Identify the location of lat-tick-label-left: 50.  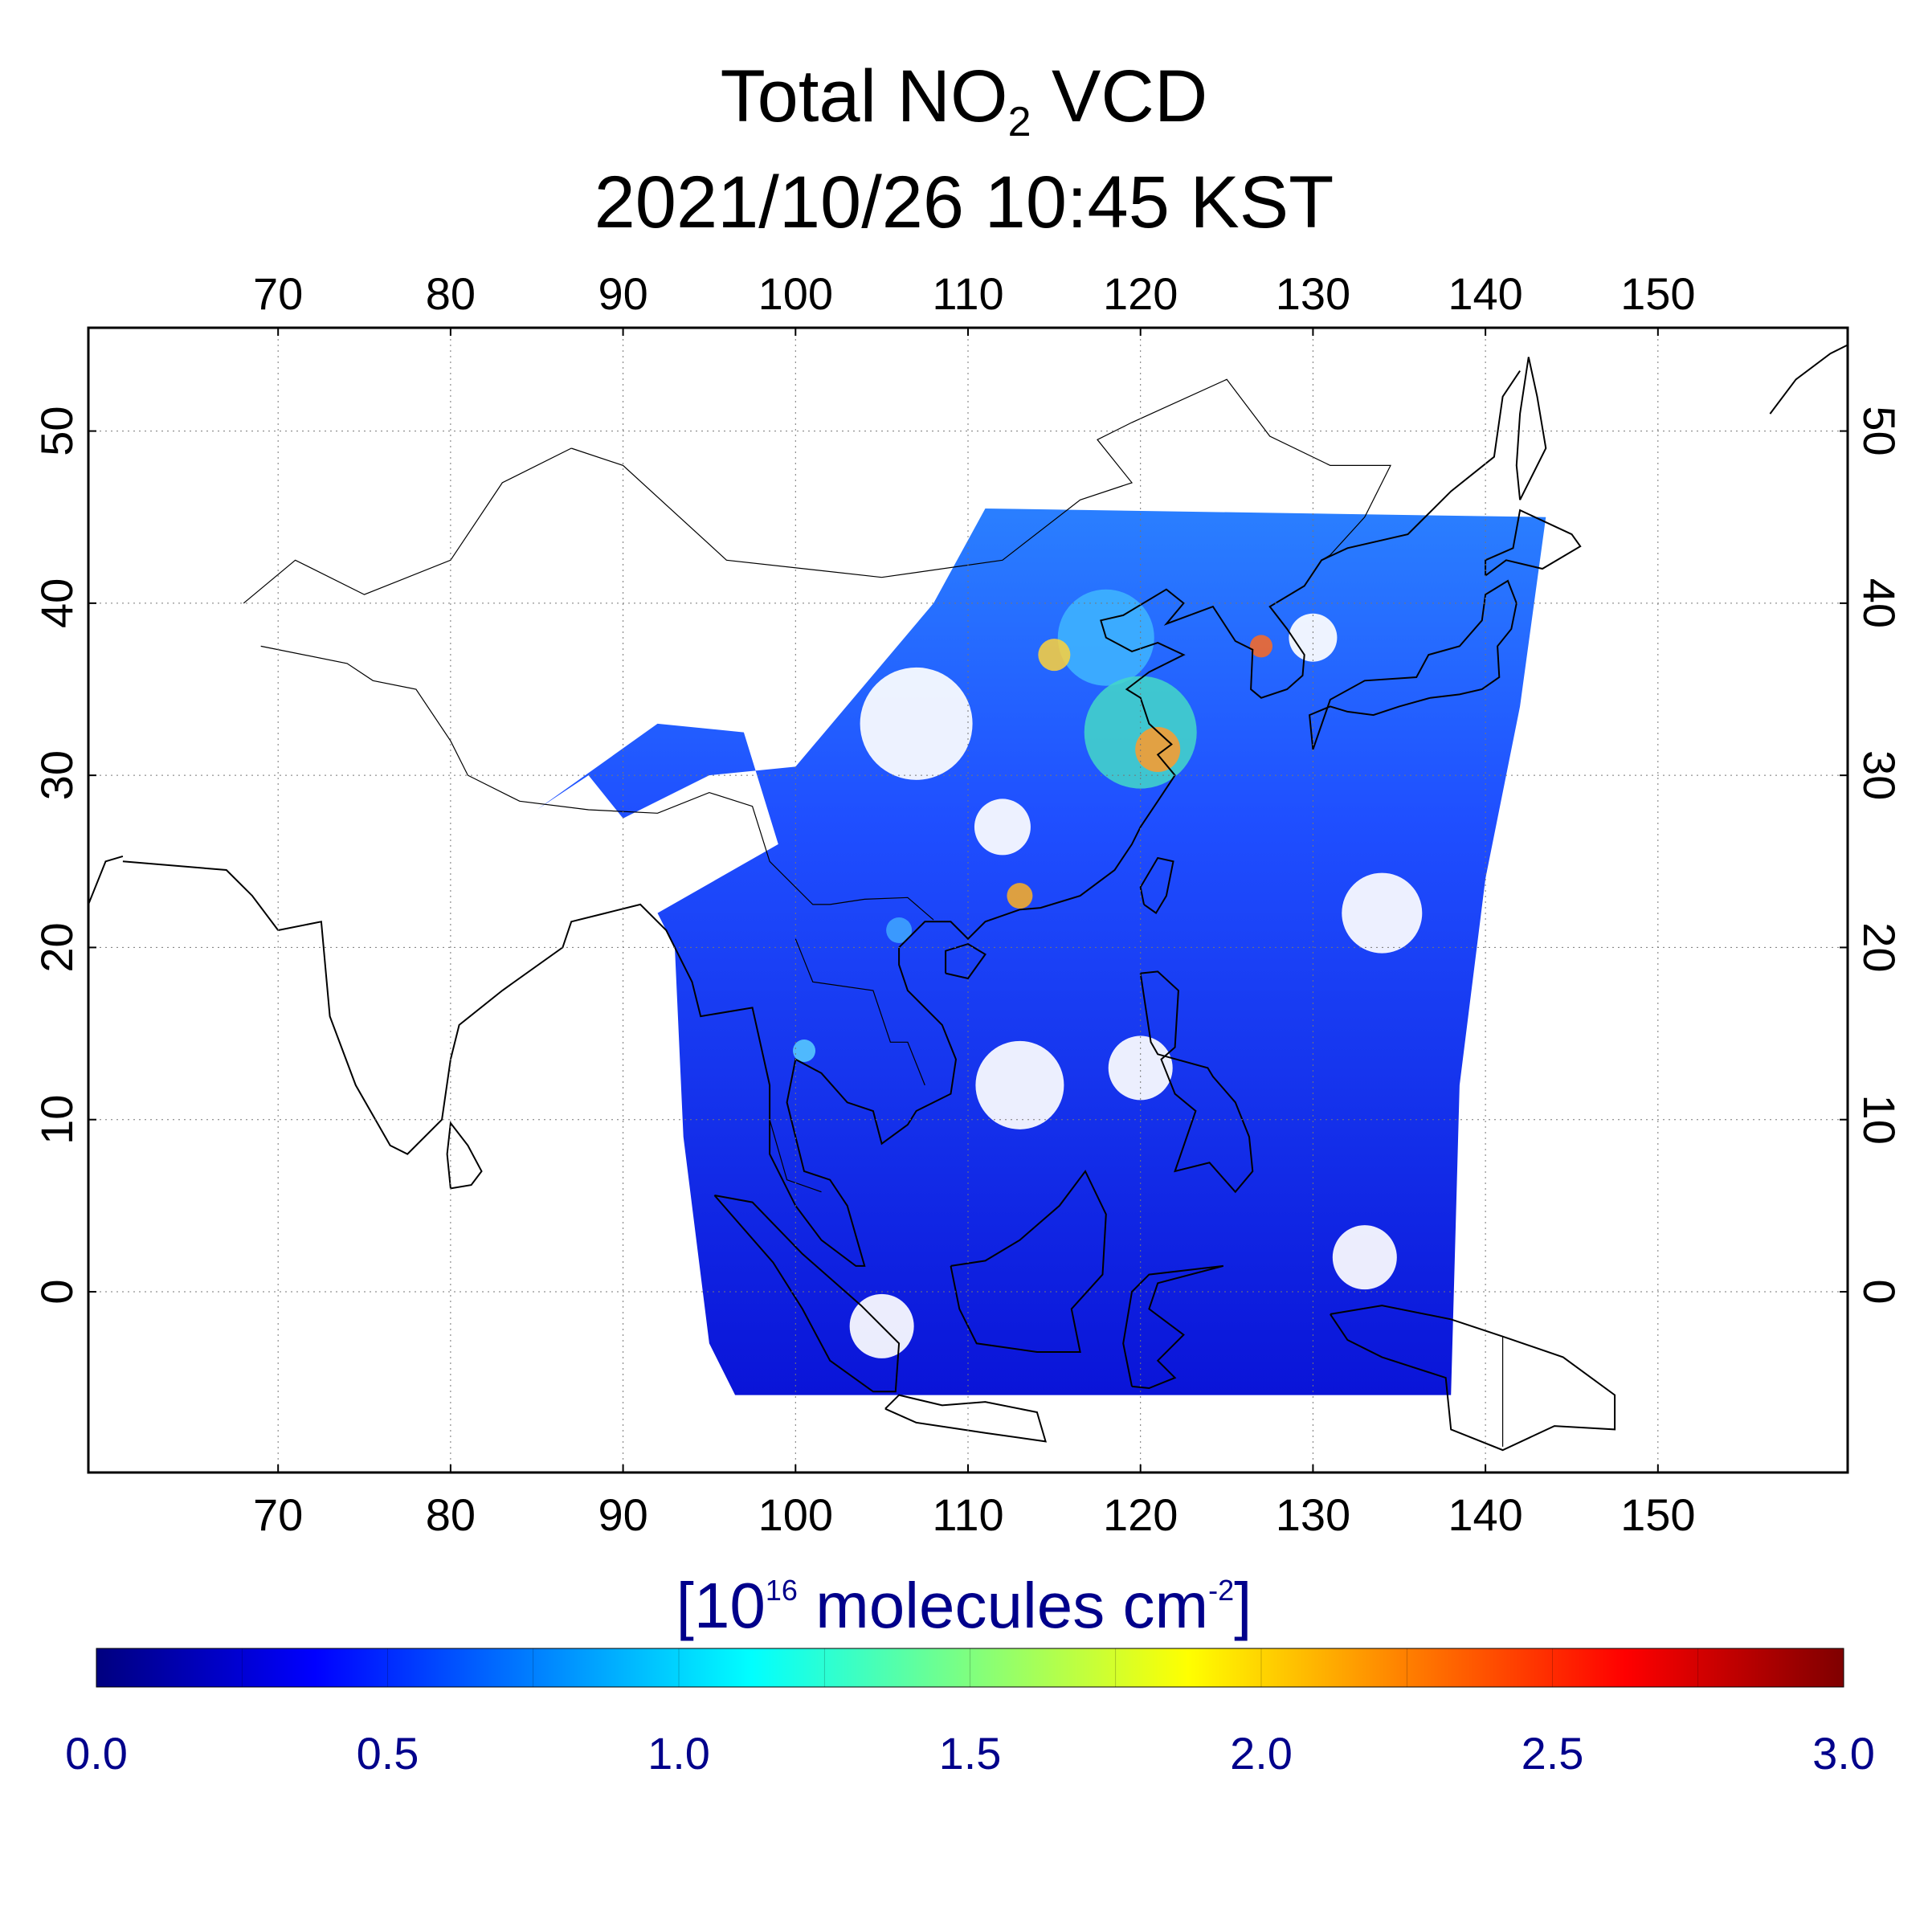
(56, 430).